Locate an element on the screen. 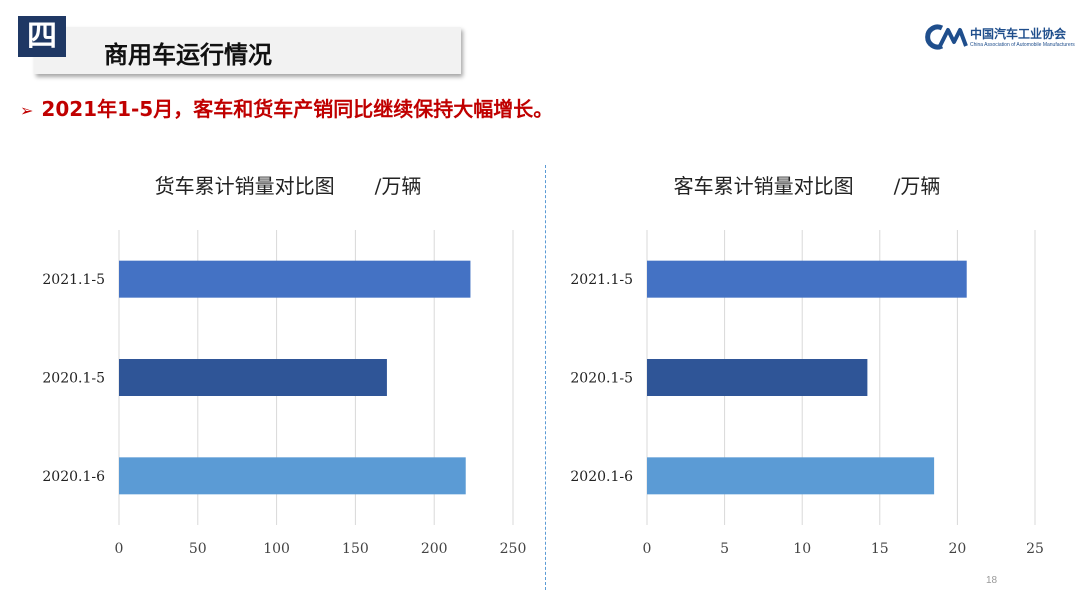 The image size is (1080, 608). section-title: 商用车运行情况 is located at coordinates (188, 55).